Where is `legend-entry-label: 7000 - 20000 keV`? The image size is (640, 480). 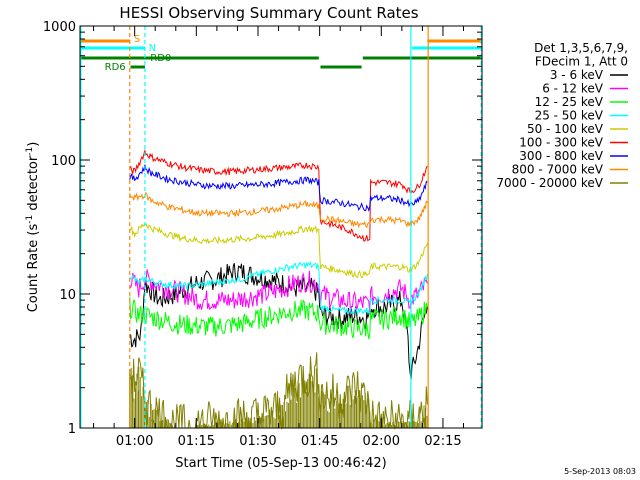 legend-entry-label: 7000 - 20000 keV is located at coordinates (549, 183).